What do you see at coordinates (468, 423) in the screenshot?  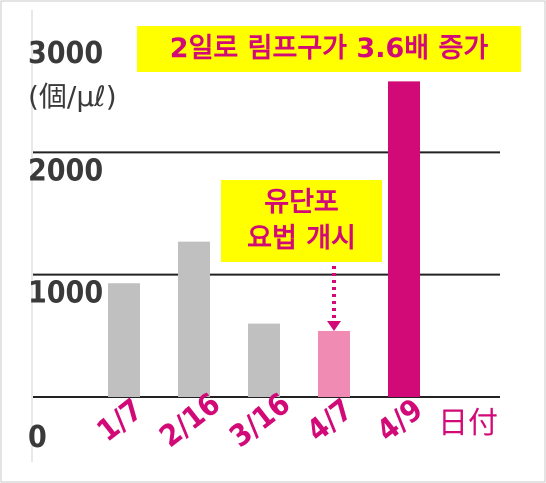 I see `x-axis-label: 日付` at bounding box center [468, 423].